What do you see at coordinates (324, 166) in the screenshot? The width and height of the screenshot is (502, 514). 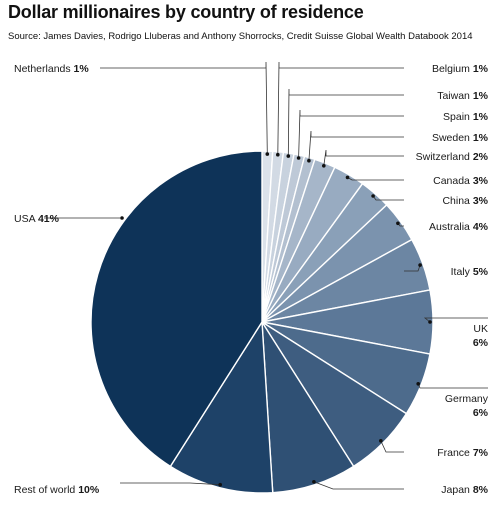 I see `leader-dot-switzerland` at bounding box center [324, 166].